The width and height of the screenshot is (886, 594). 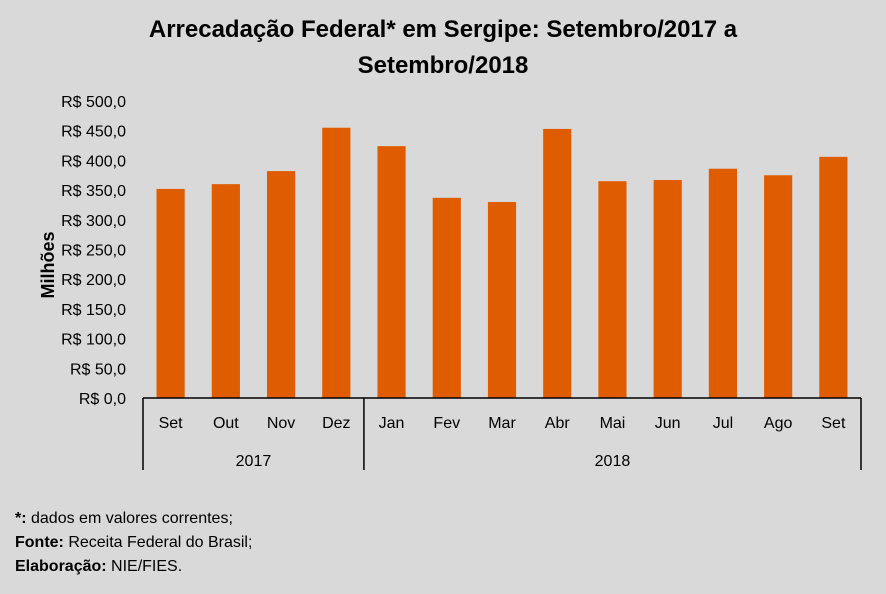 What do you see at coordinates (558, 423) in the screenshot?
I see `x-tick-label: Abr` at bounding box center [558, 423].